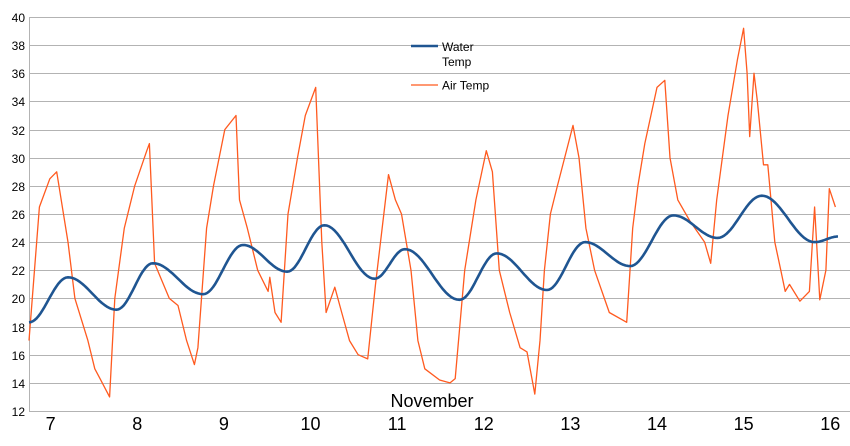 This screenshot has height=446, width=850. What do you see at coordinates (465, 86) in the screenshot?
I see `legend-label-air-temp: Air Temp` at bounding box center [465, 86].